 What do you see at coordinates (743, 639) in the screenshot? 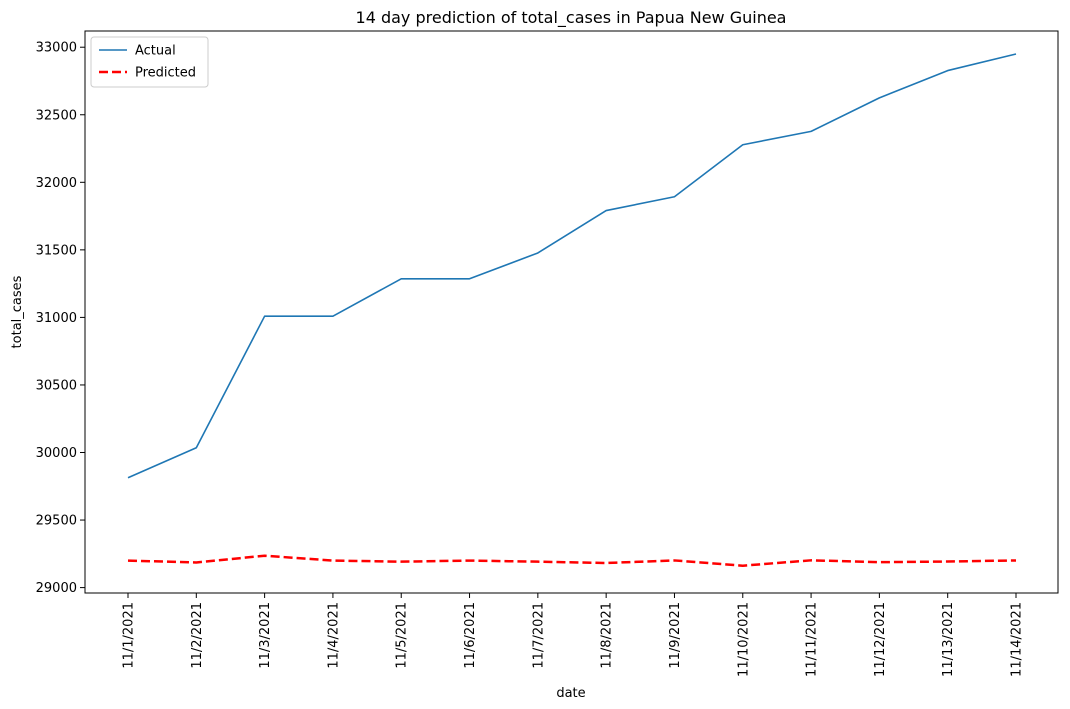
I see `x-tick-label: 11/10/2021` at bounding box center [743, 639].